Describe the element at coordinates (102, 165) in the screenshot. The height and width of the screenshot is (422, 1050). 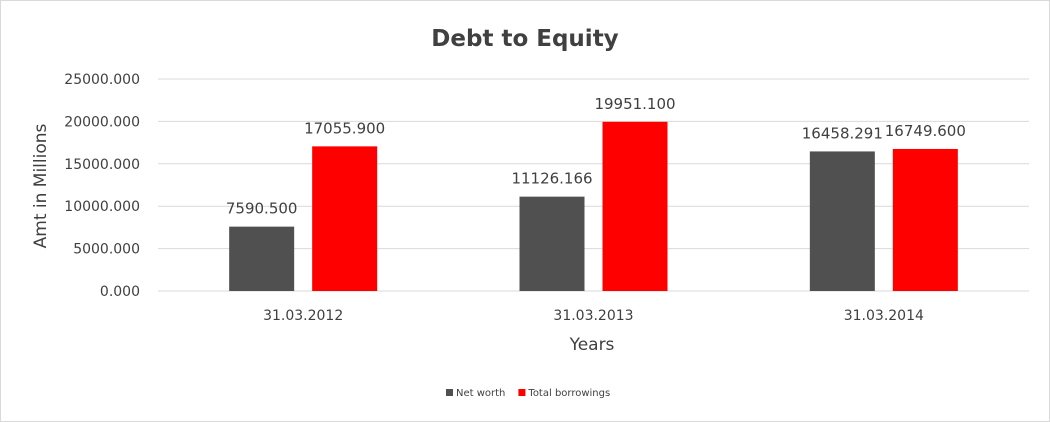
I see `y-tick-label: 15000.000` at that location.